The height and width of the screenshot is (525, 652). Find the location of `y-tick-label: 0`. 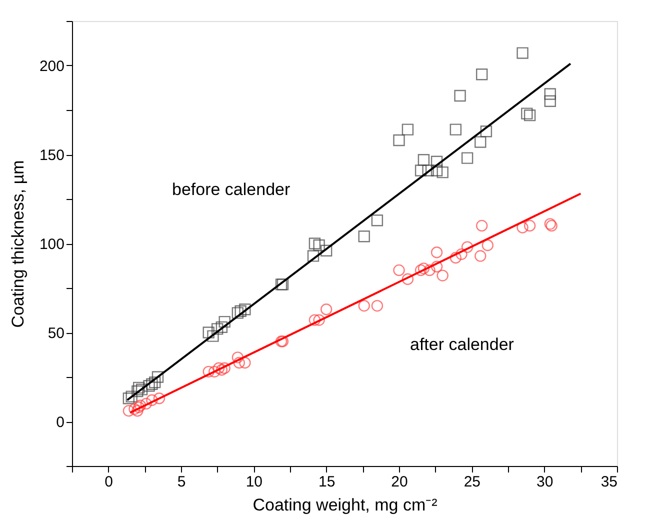

y-tick-label: 0 is located at coordinates (60, 422).